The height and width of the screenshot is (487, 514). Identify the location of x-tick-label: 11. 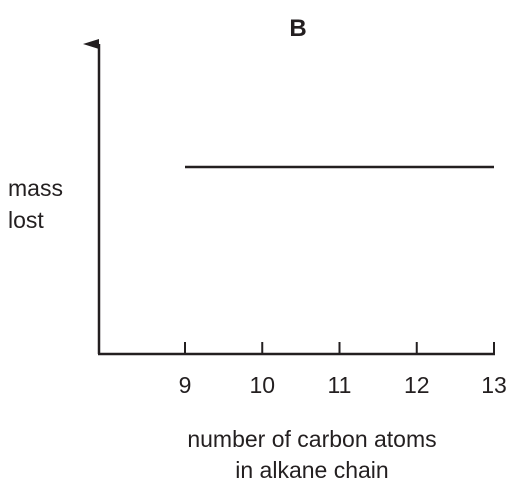
(340, 385).